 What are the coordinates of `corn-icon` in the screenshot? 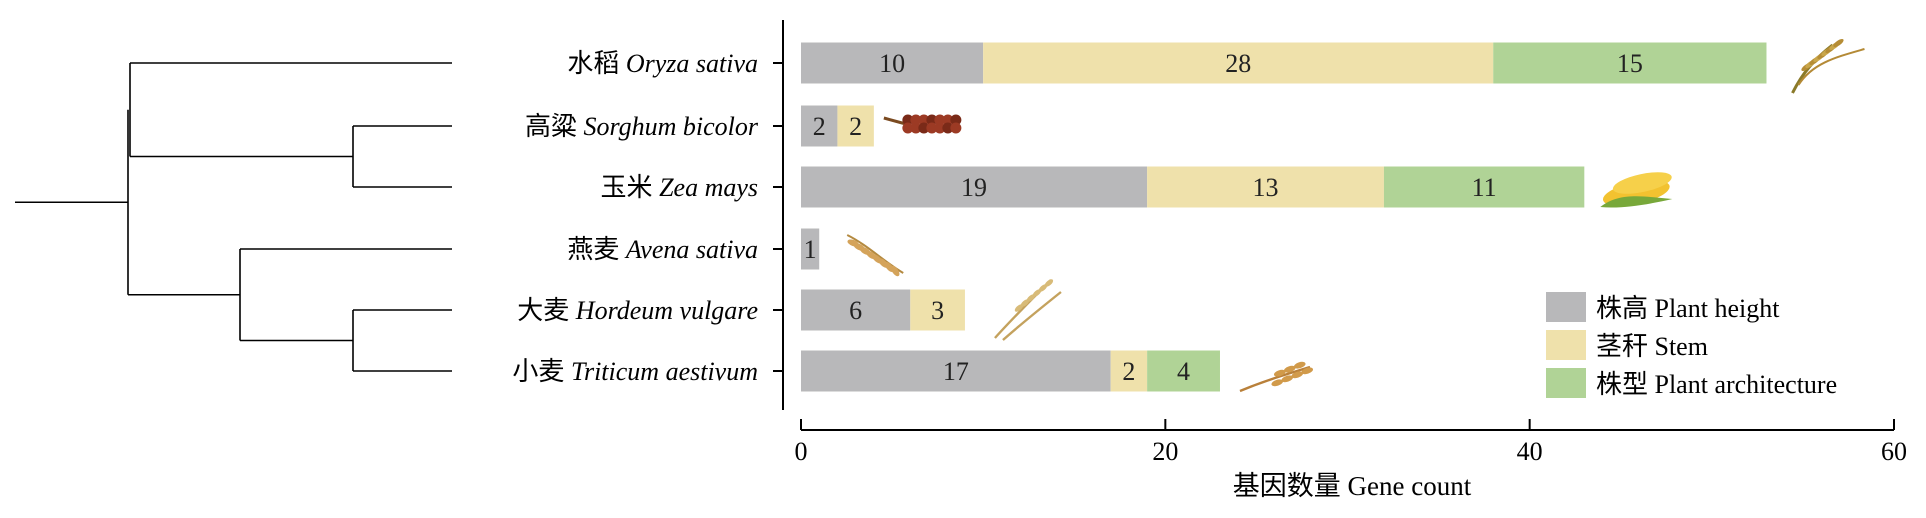 It's located at (1636, 190).